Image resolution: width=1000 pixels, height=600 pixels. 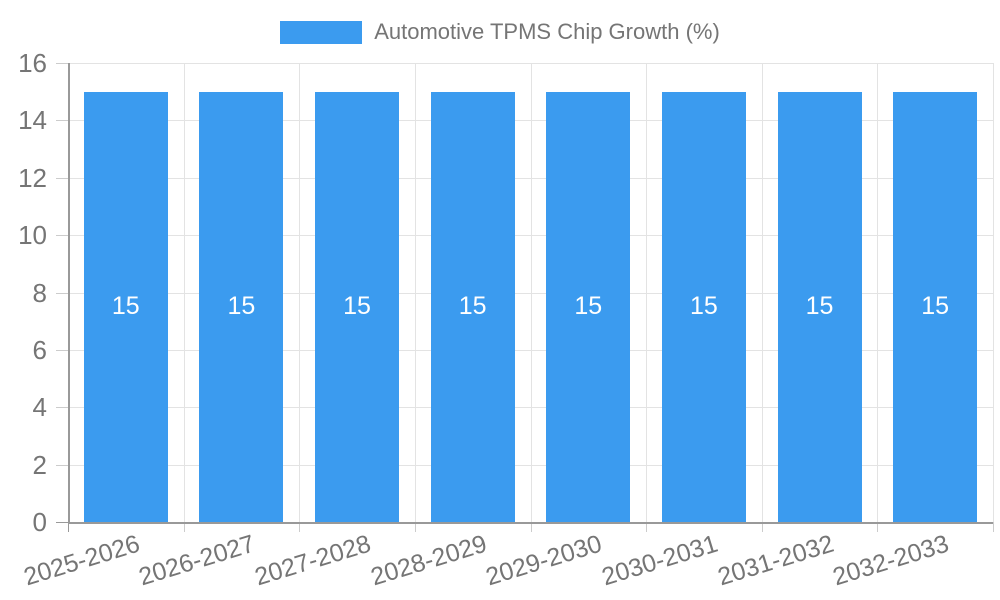 What do you see at coordinates (547, 31) in the screenshot?
I see `legend-label: Automotive TPMS Chip Growth (%)` at bounding box center [547, 31].